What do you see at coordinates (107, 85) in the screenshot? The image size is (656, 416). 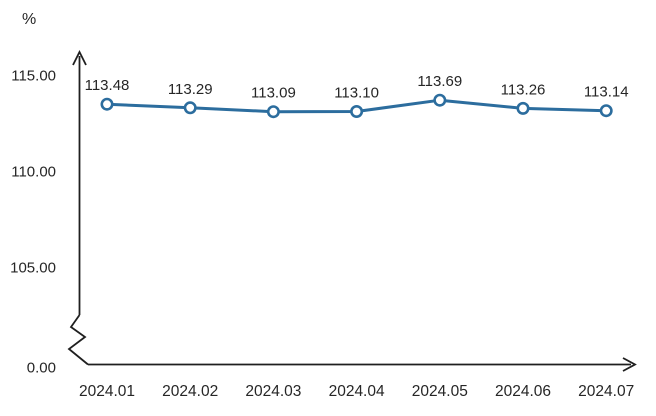 I see `data-point-label: 113.48` at bounding box center [107, 85].